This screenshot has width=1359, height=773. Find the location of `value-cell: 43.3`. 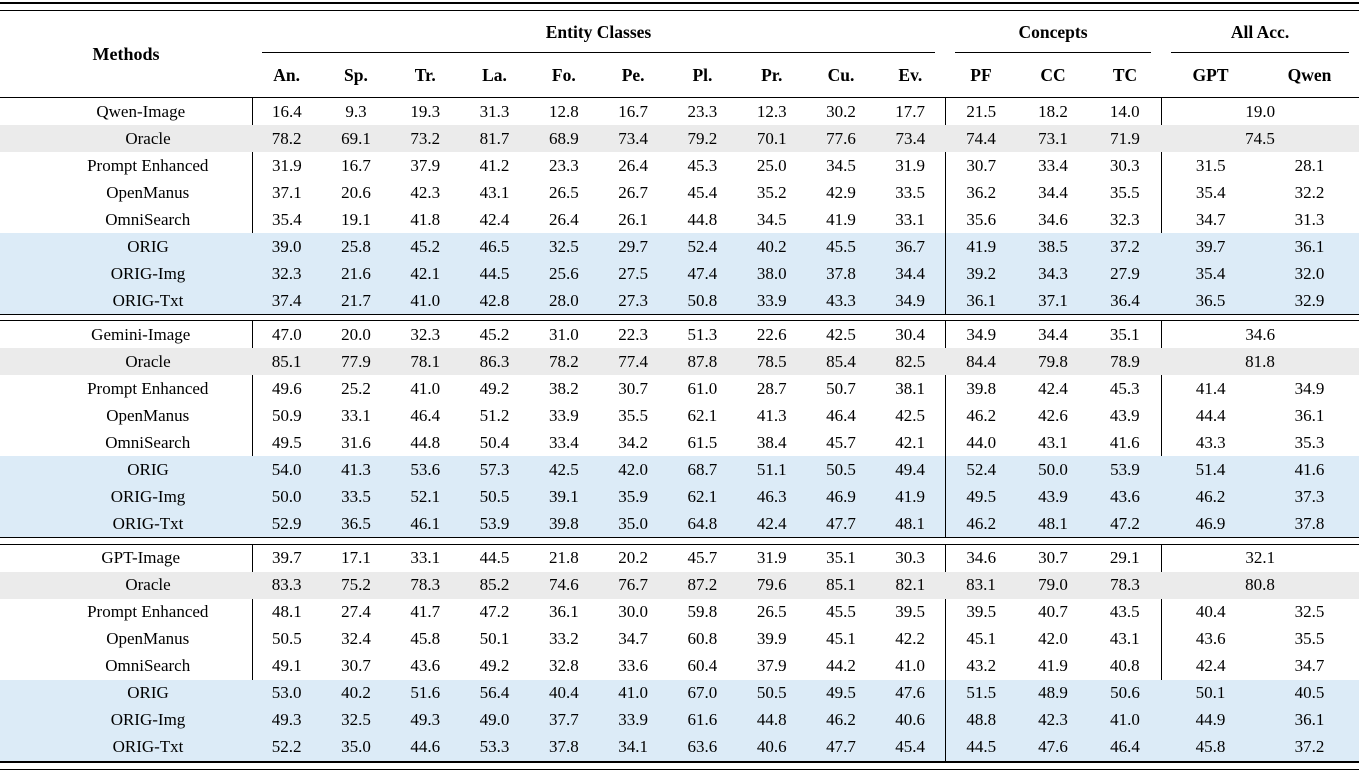

value-cell: 43.3 is located at coordinates (841, 300).